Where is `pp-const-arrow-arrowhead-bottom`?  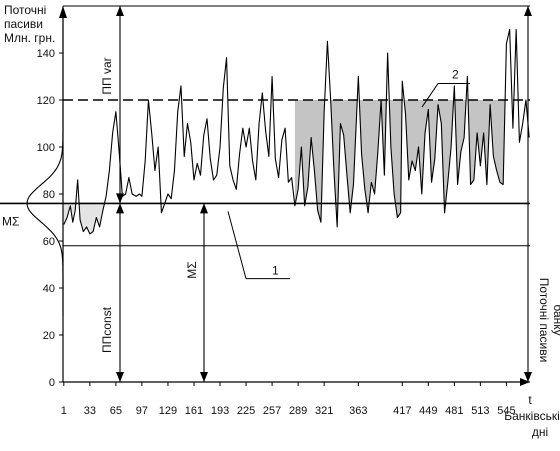 pp-const-arrow-arrowhead-bottom is located at coordinates (120, 377).